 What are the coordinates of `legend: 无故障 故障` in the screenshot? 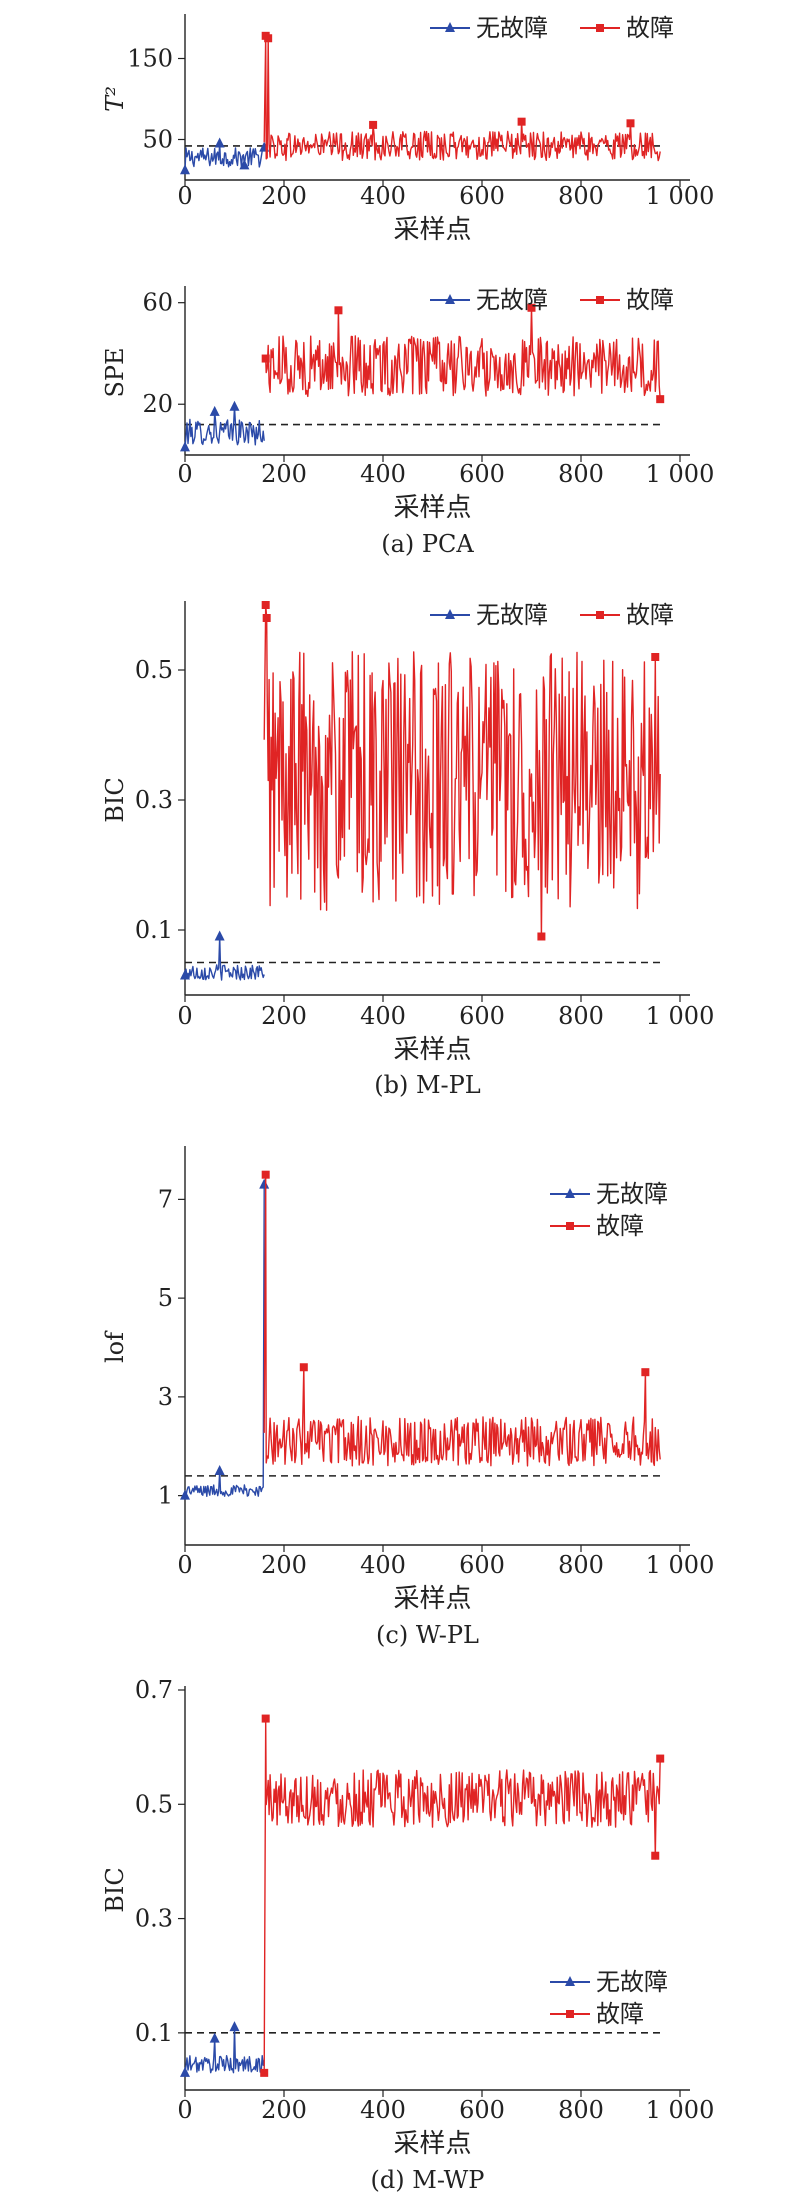 It's located at (552, 28).